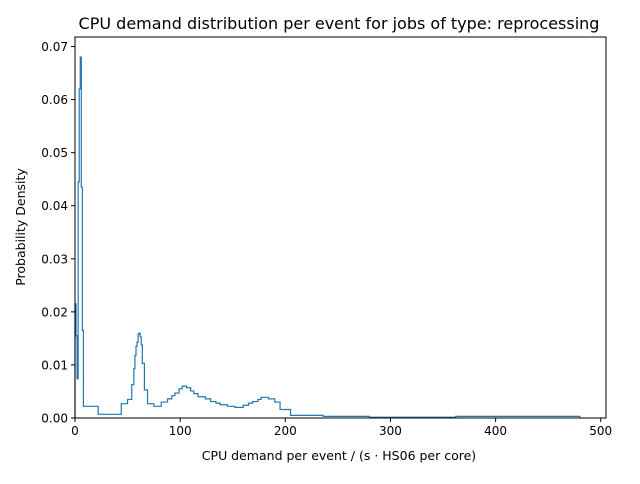 Image resolution: width=640 pixels, height=484 pixels. What do you see at coordinates (54, 153) in the screenshot?
I see `y-tick-label: 0.05` at bounding box center [54, 153].